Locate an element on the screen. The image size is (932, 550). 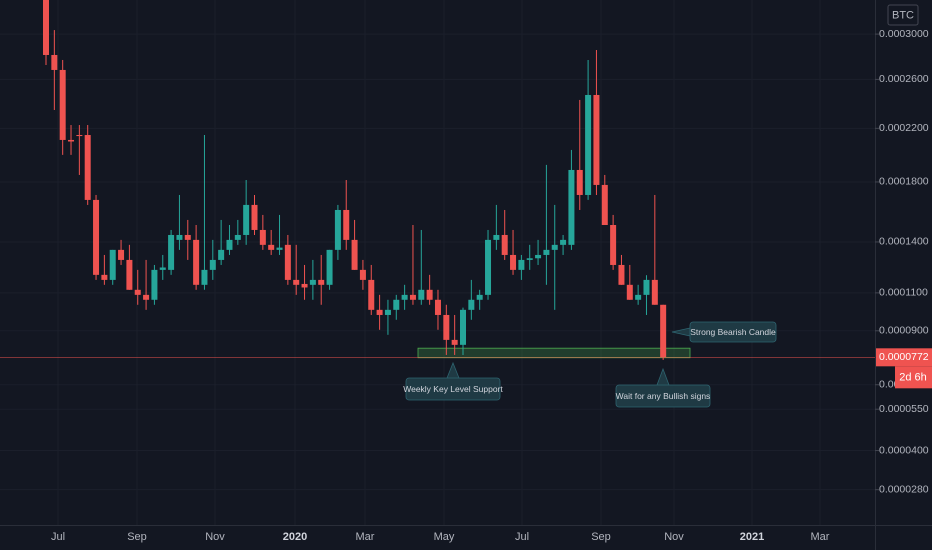
current-price-label: 0.0000772 is located at coordinates (904, 357).